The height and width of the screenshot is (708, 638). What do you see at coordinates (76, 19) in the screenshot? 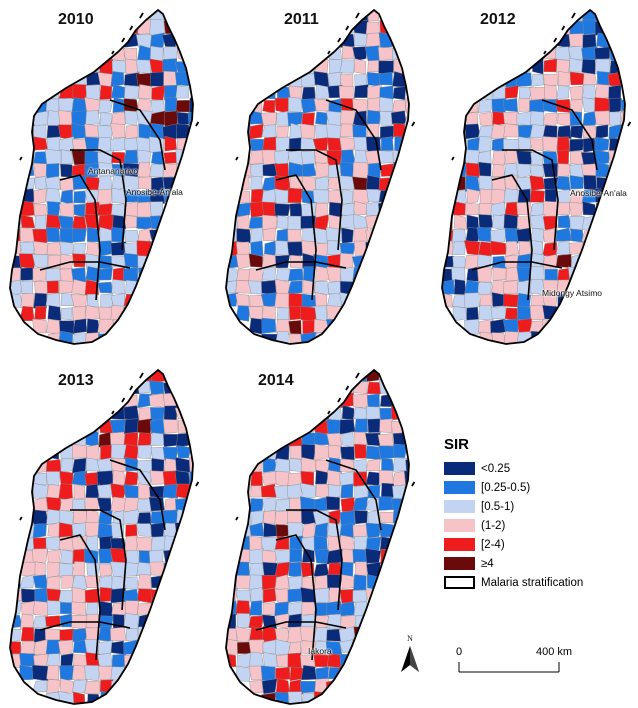
I see `panel-year: 2010` at bounding box center [76, 19].